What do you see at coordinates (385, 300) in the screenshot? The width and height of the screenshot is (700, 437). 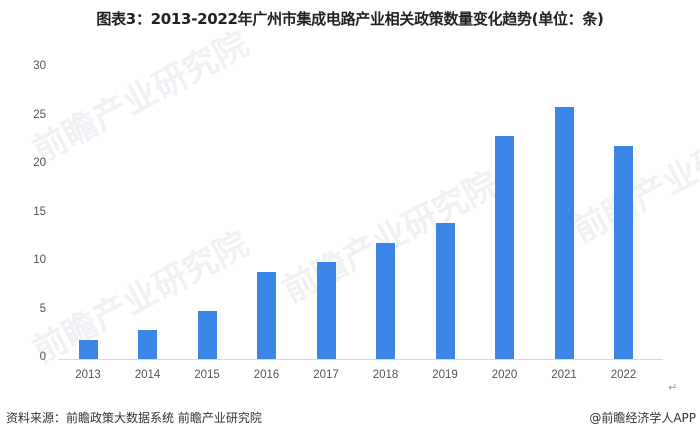 I see `bar-2018` at bounding box center [385, 300].